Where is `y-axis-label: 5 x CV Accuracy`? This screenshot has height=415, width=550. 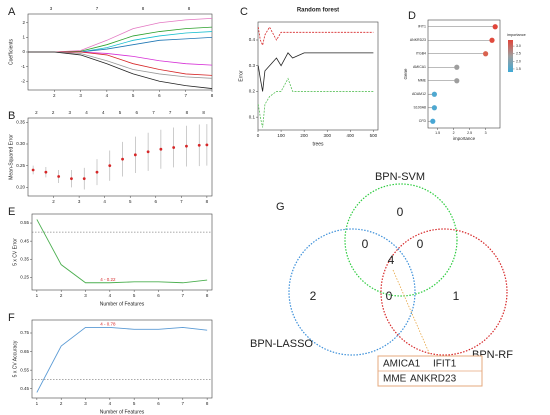 y-axis-label: 5 x CV Accuracy is located at coordinates (15, 358).